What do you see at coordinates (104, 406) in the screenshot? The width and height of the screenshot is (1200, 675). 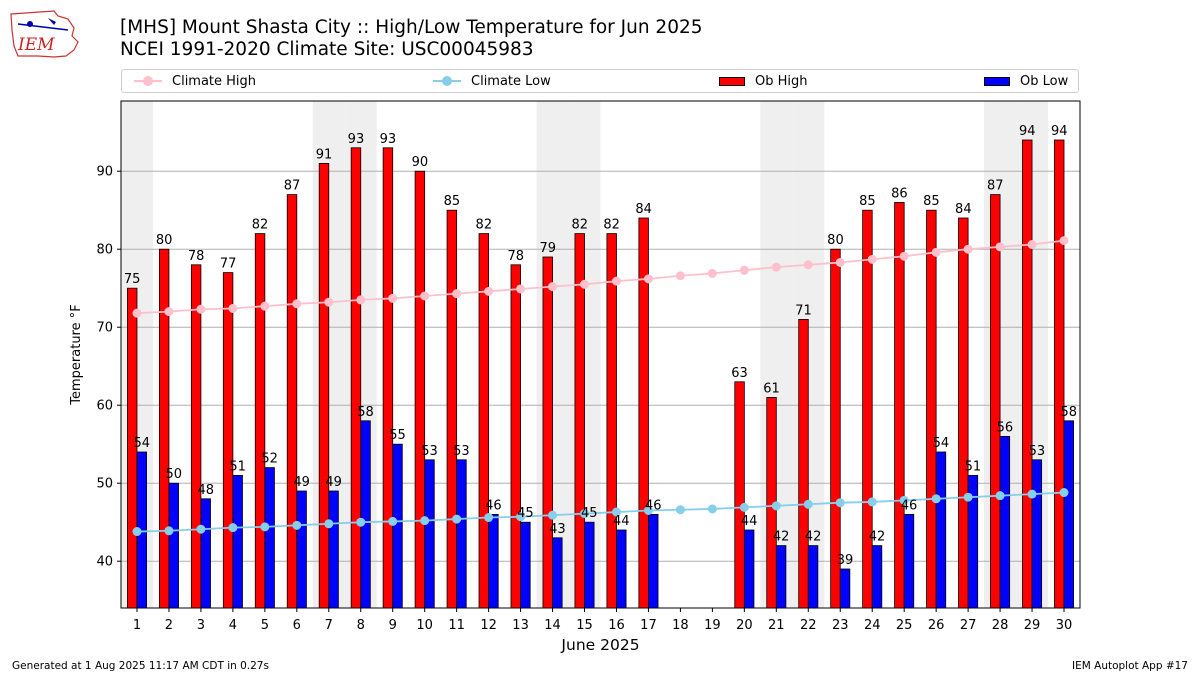 I see `y-tick-label: 60` at bounding box center [104, 406].